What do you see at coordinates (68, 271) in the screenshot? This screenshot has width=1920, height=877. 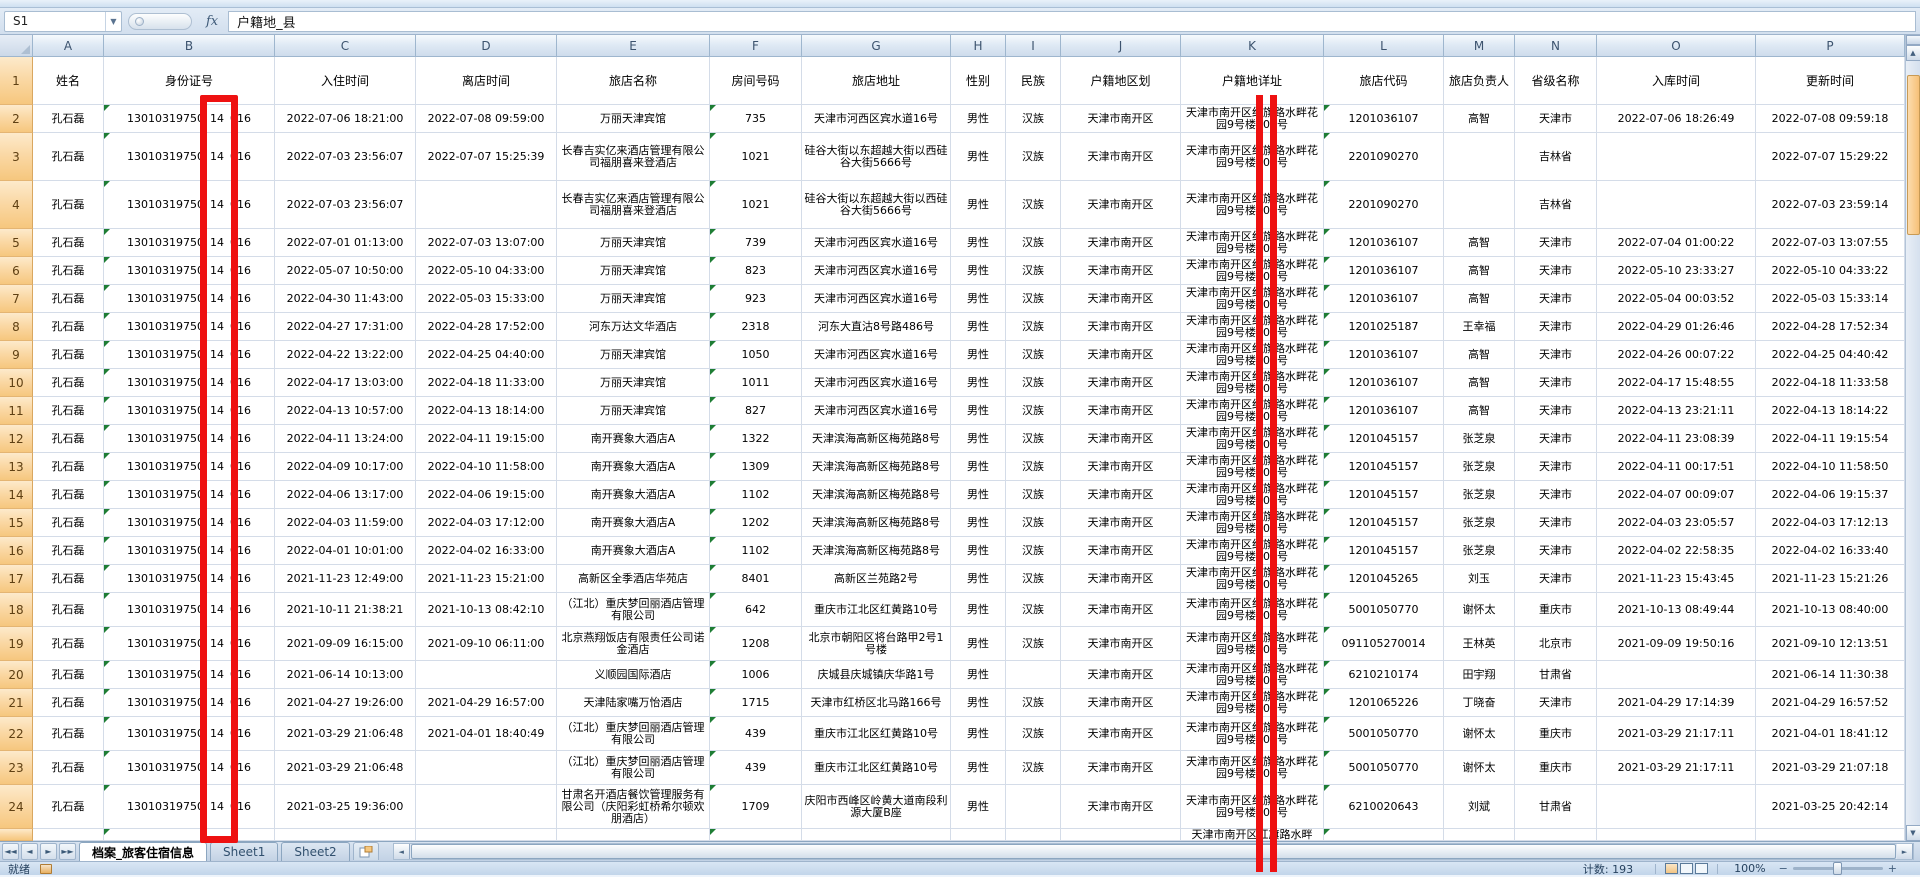 I see `cell-A6: 孔石磊` at bounding box center [68, 271].